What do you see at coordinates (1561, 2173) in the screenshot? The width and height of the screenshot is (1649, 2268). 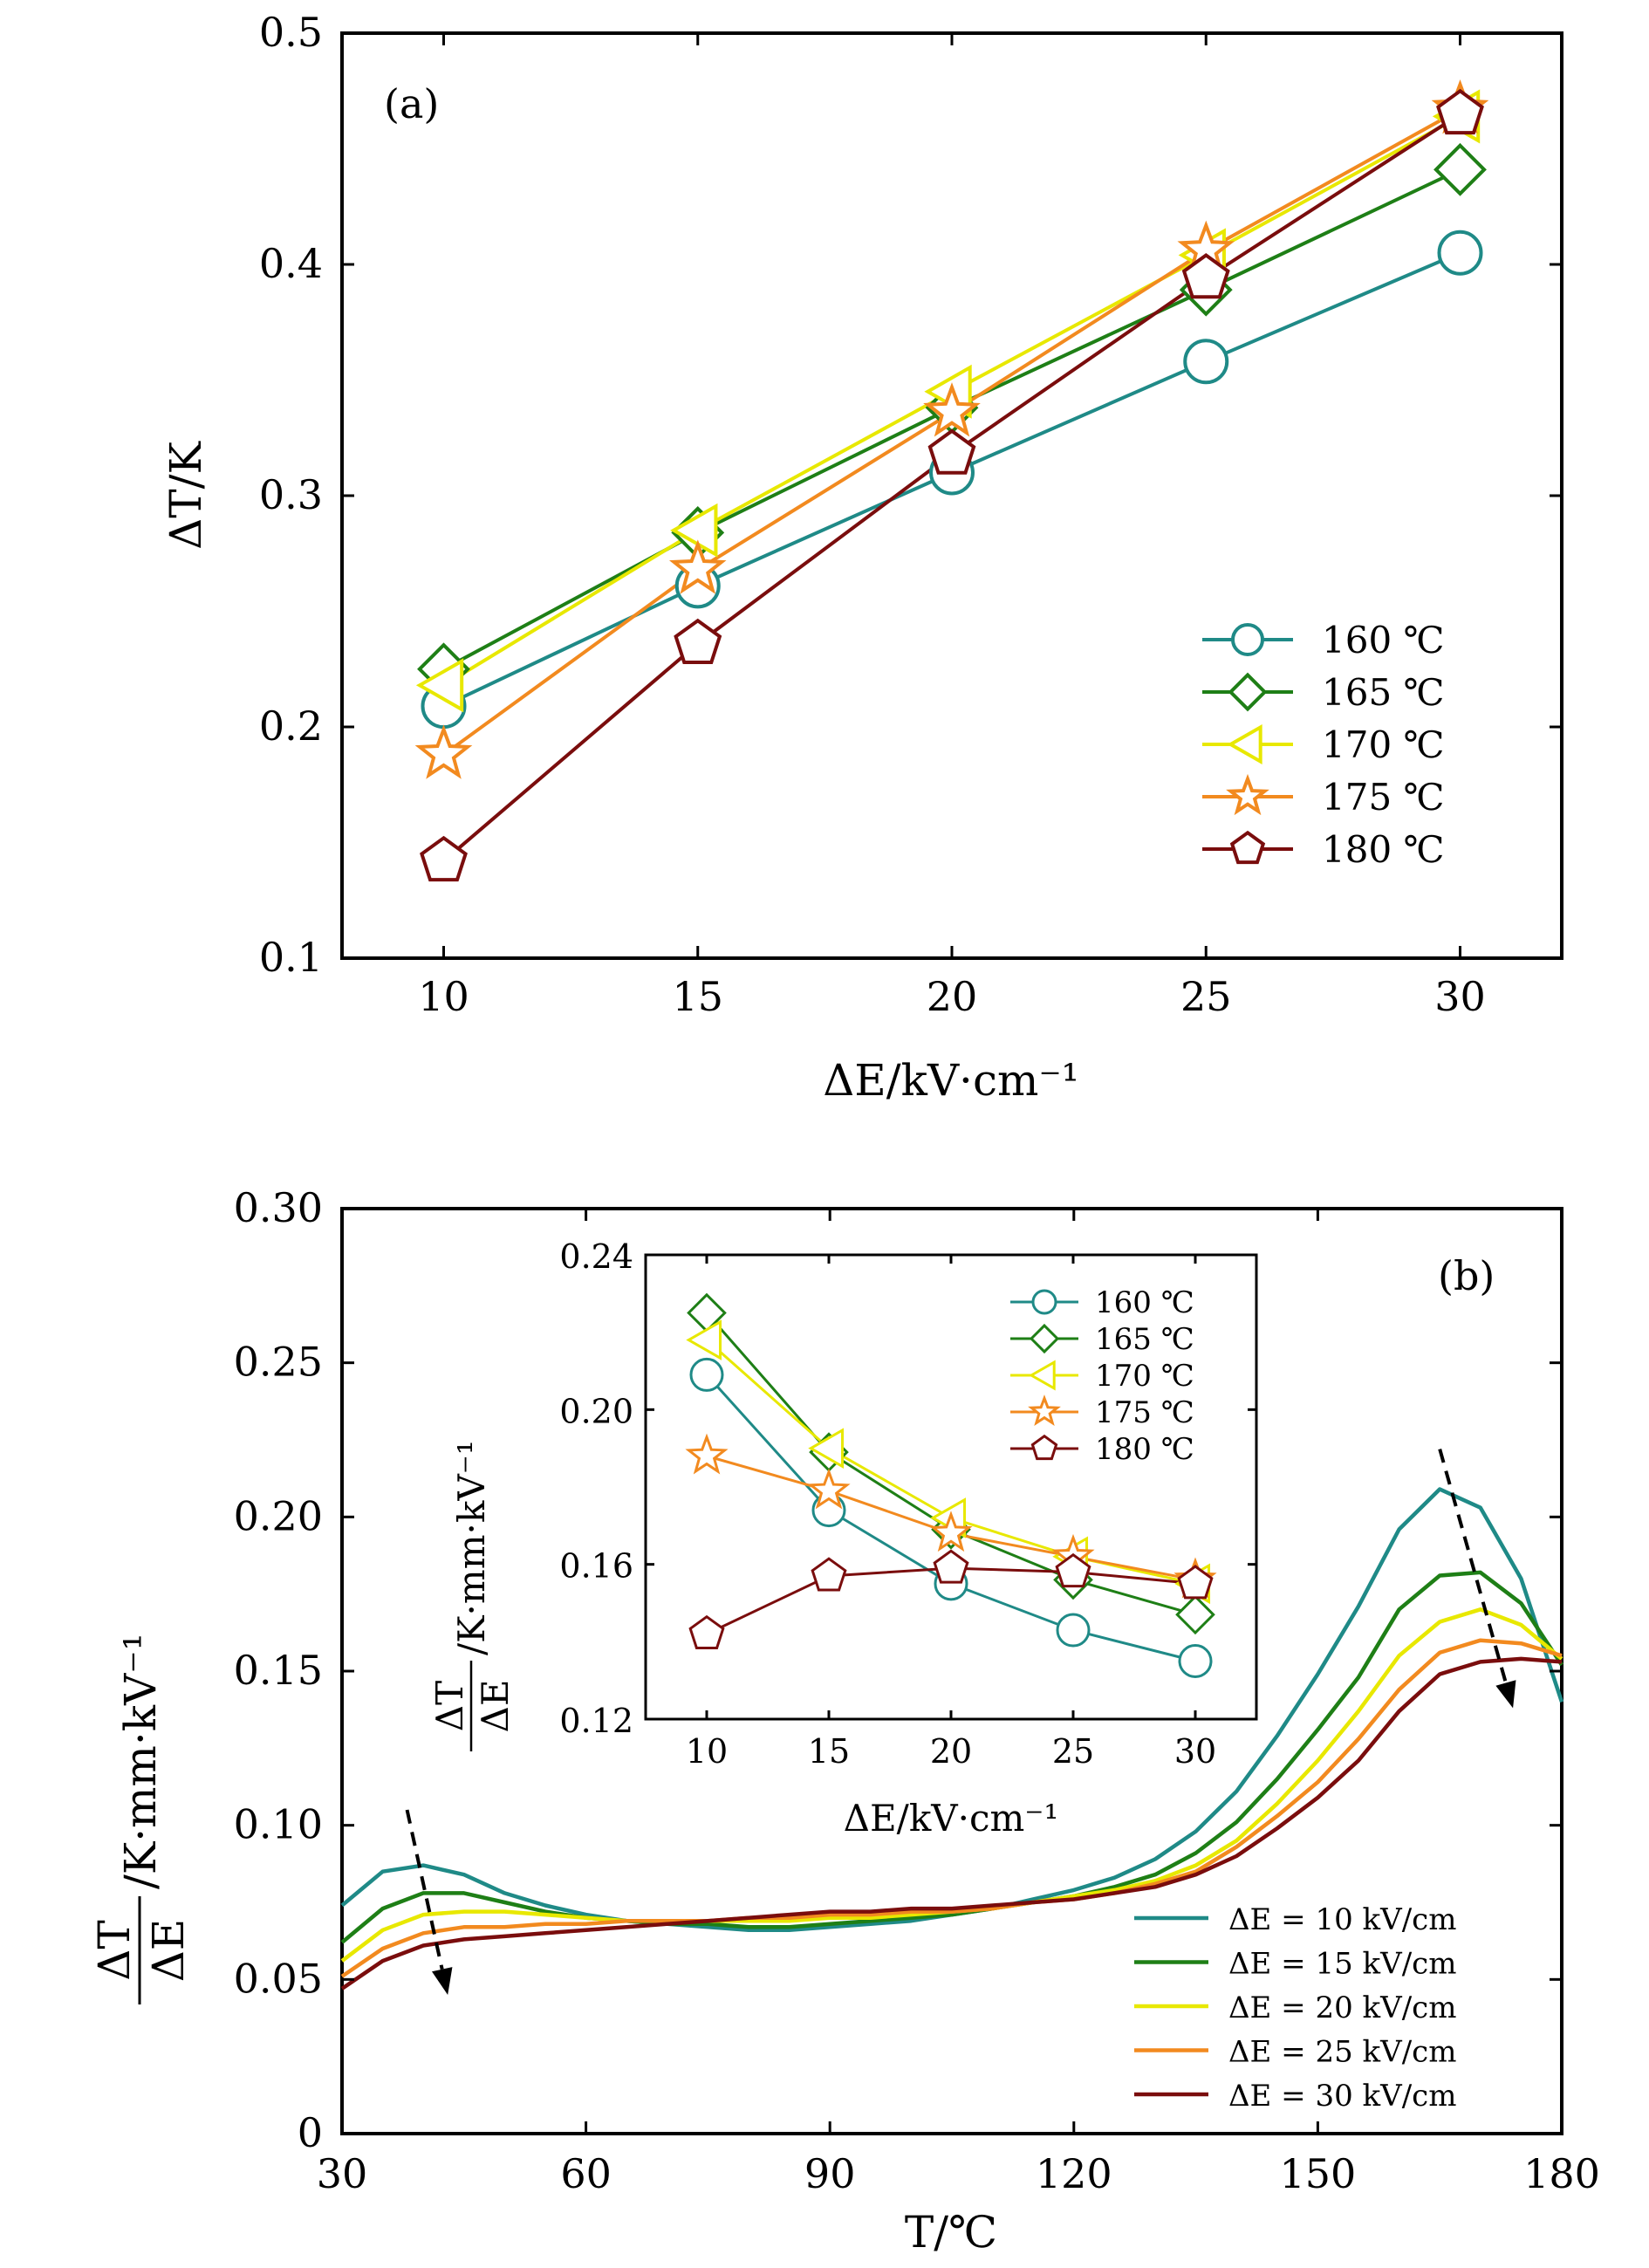 I see `panel-b-x-tick-label: 180` at bounding box center [1561, 2173].